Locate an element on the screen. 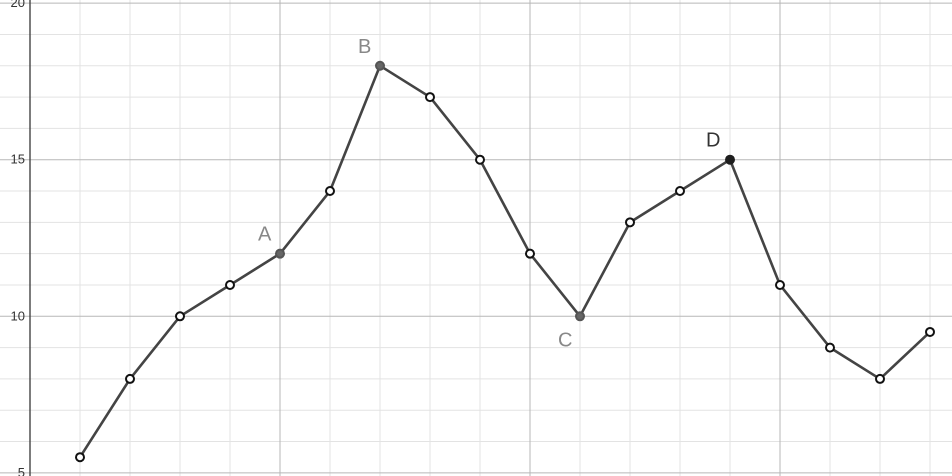  point-label: B is located at coordinates (364, 47).